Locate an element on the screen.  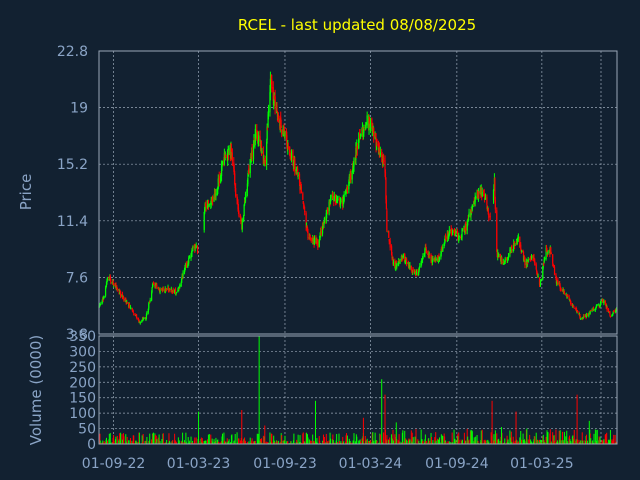
volume-tick-label: 300 is located at coordinates (82, 352).